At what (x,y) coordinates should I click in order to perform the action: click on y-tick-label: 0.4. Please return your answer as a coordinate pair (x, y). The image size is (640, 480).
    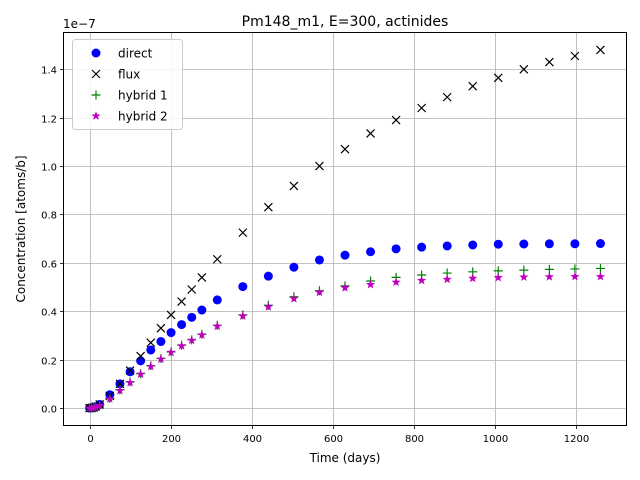
    Looking at the image, I should click on (49, 313).